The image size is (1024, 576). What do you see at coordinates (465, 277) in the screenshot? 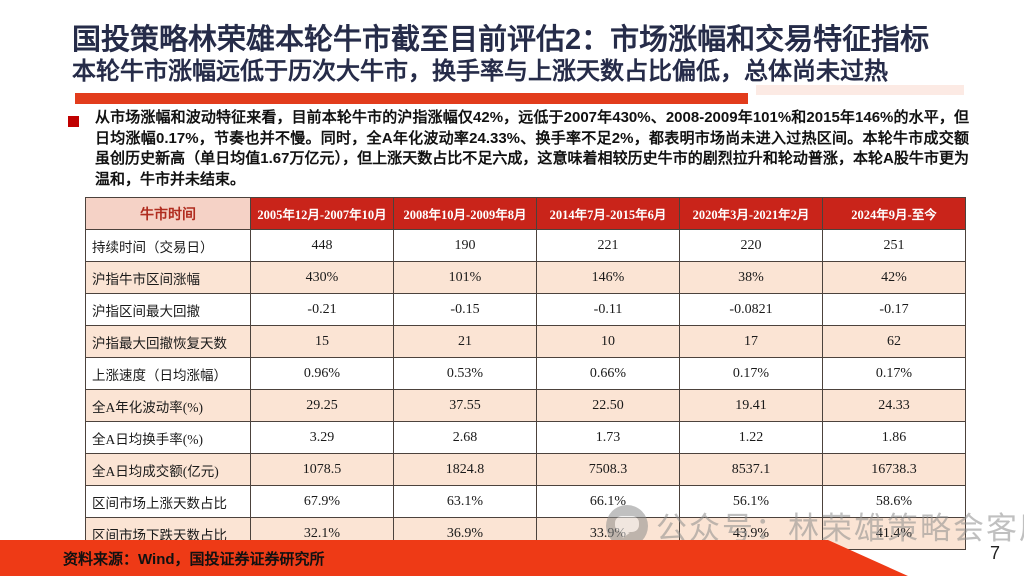
I see `cell-value: 101%` at bounding box center [465, 277].